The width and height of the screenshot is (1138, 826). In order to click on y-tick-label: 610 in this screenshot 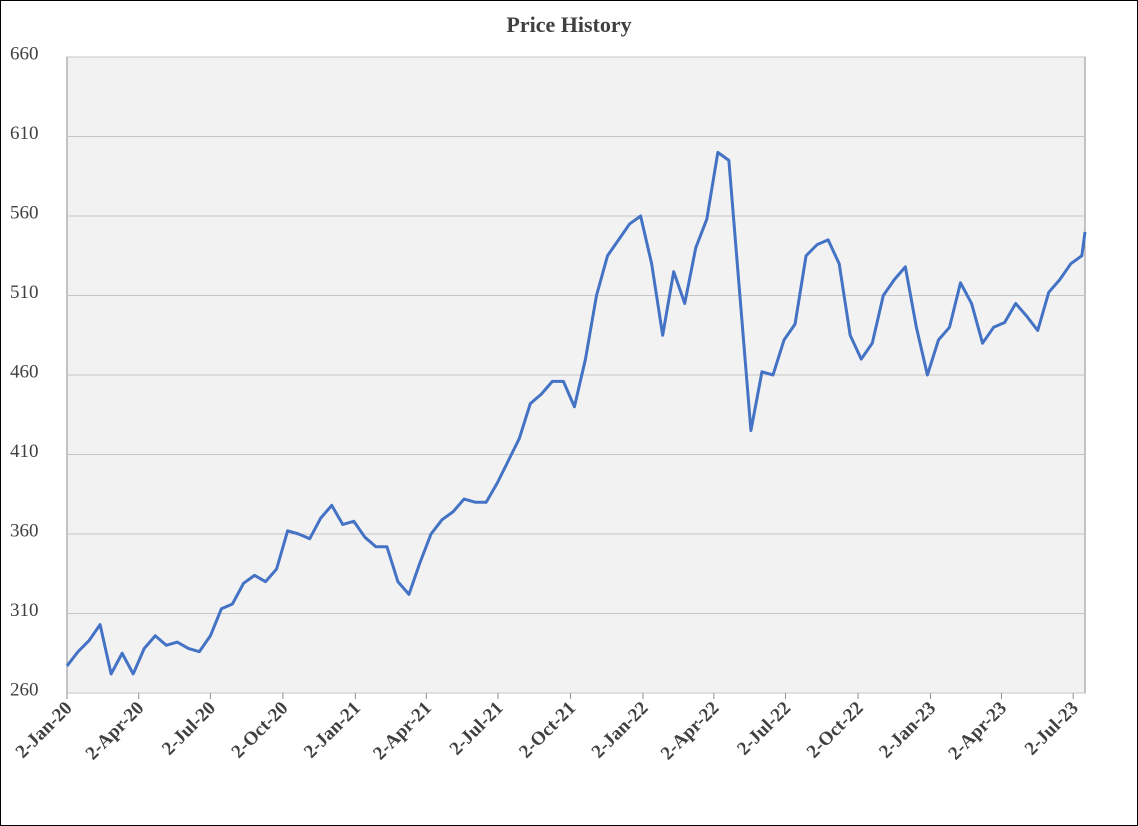, I will do `click(24, 133)`.